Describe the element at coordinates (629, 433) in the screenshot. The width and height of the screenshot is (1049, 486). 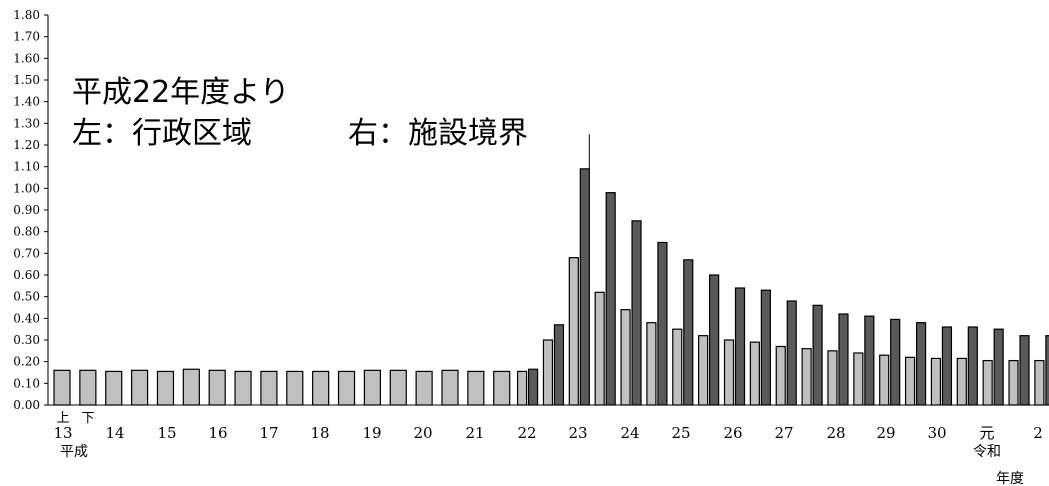
I see `x-tick-label: 24` at that location.